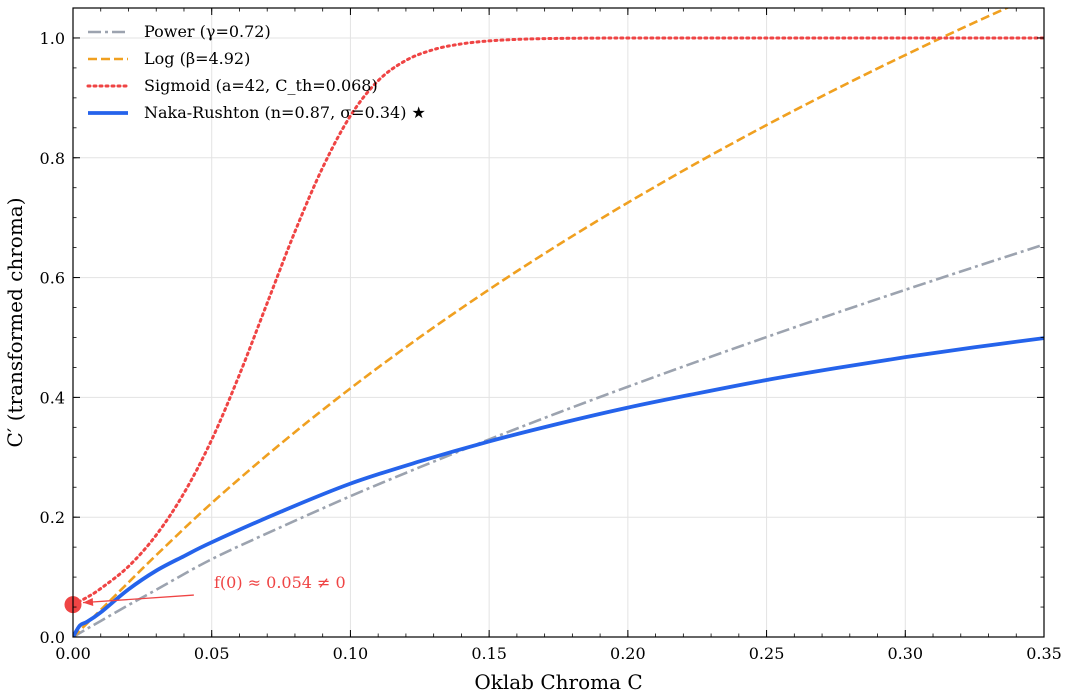 This screenshot has width=1070, height=698. I want to click on legend-label-power: Power (γ=0.72), so click(207, 31).